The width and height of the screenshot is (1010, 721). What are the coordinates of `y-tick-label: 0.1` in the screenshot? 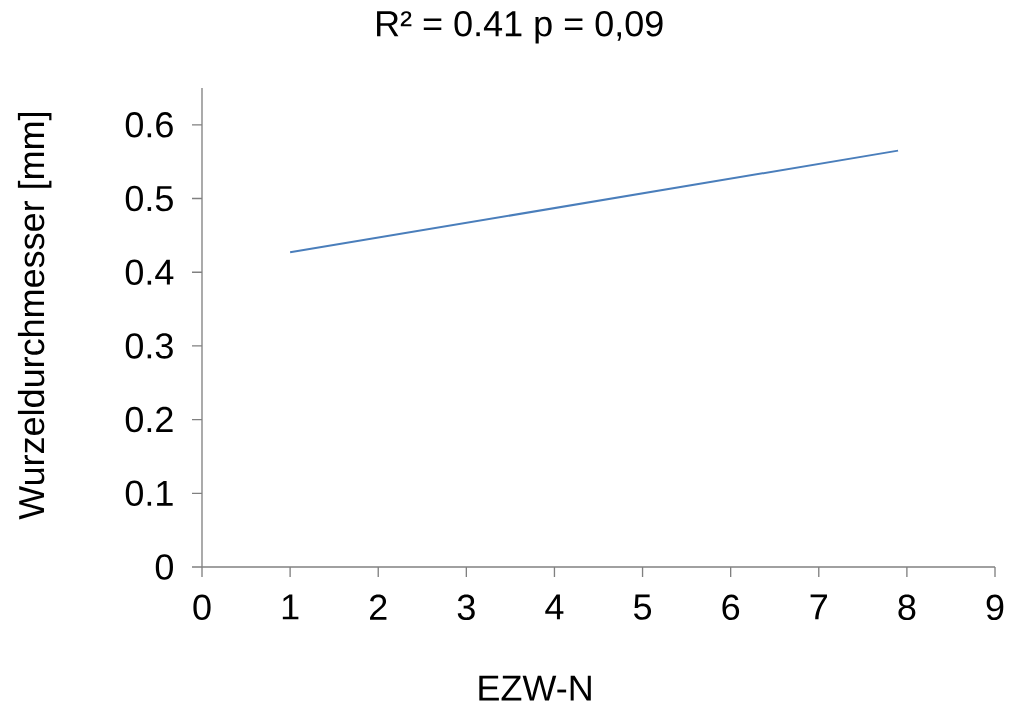 It's located at (149, 493).